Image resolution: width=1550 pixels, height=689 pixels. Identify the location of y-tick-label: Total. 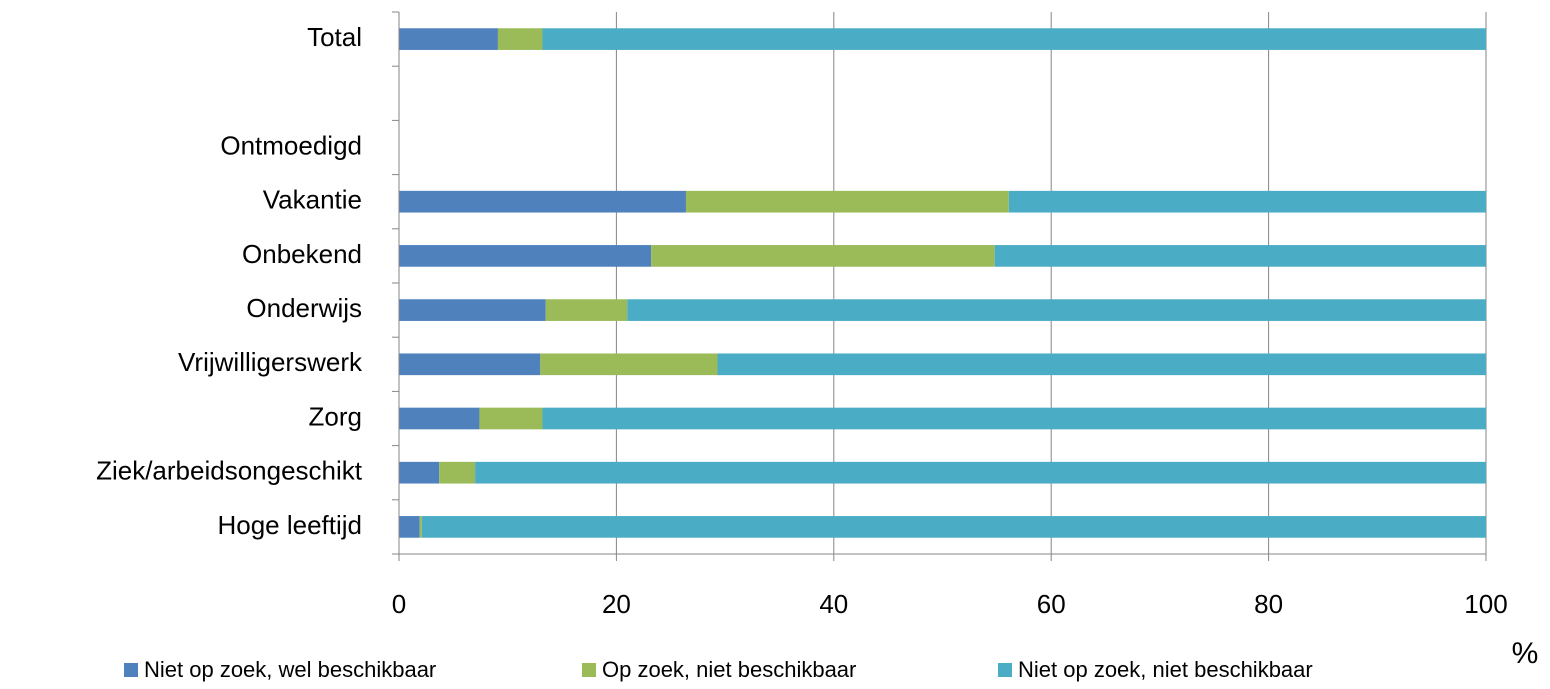
(334, 37).